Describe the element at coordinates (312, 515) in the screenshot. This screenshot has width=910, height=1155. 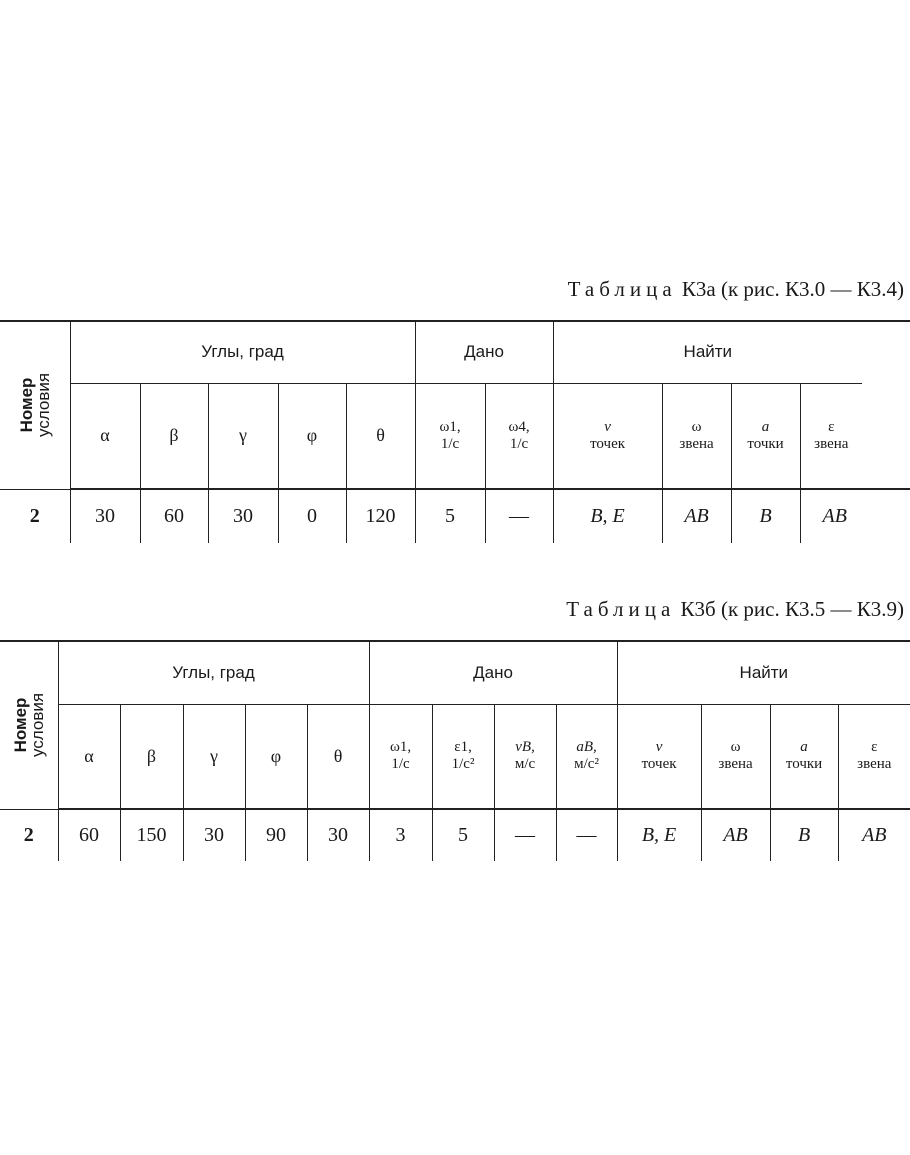
I see `cell: 0` at that location.